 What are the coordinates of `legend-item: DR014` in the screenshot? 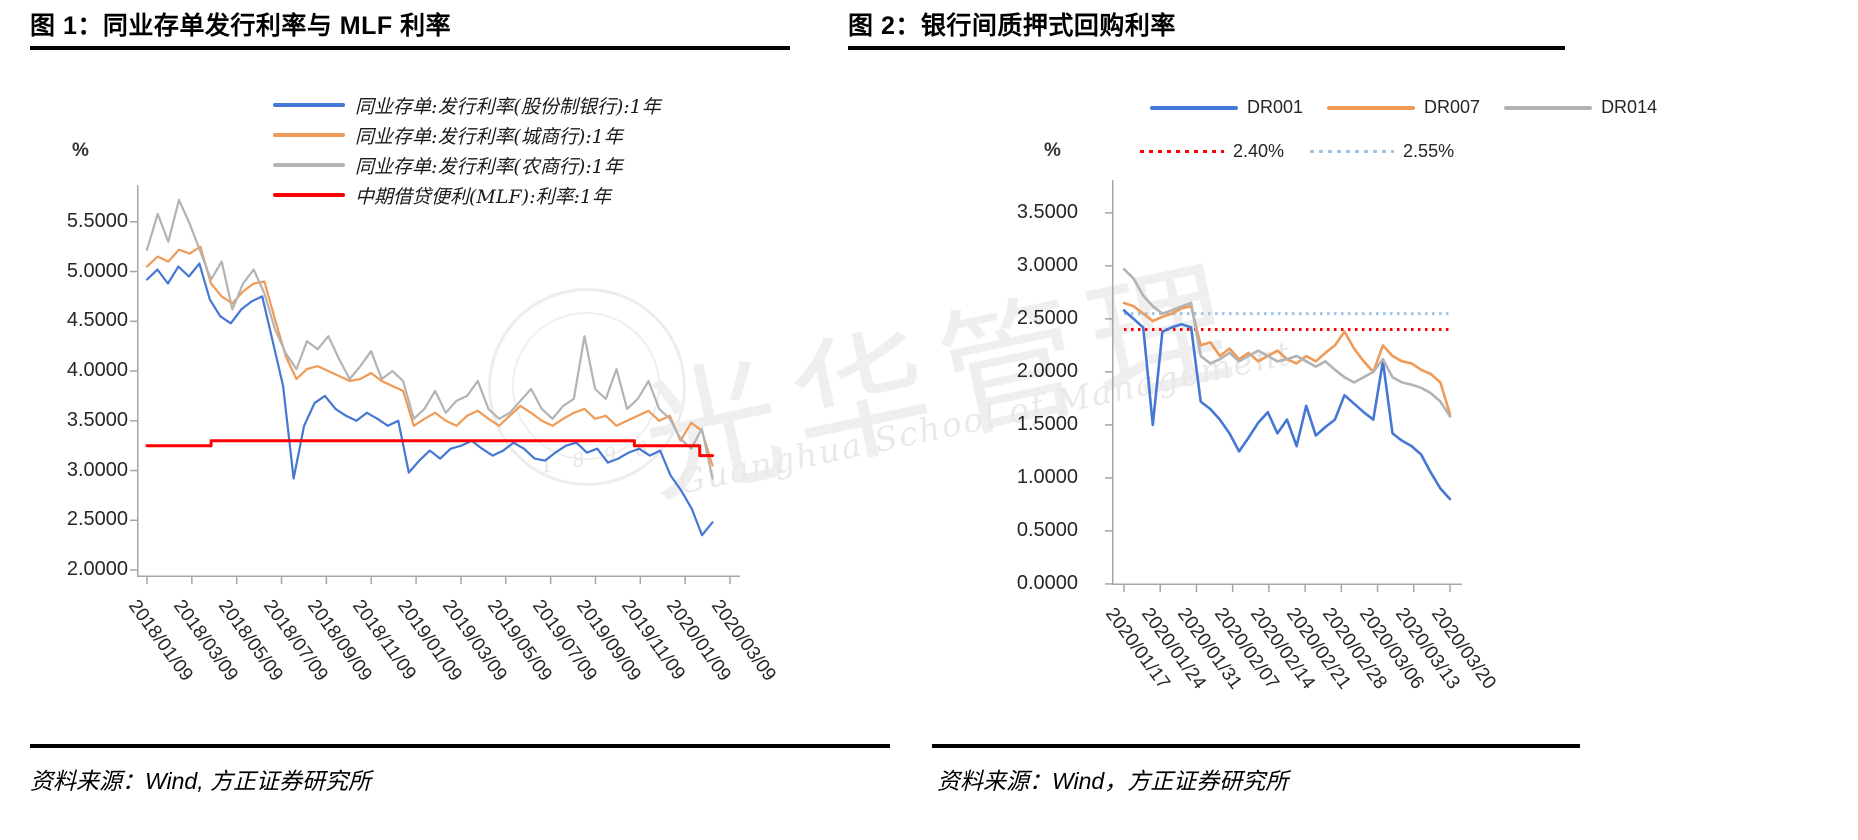 It's located at (1580, 107).